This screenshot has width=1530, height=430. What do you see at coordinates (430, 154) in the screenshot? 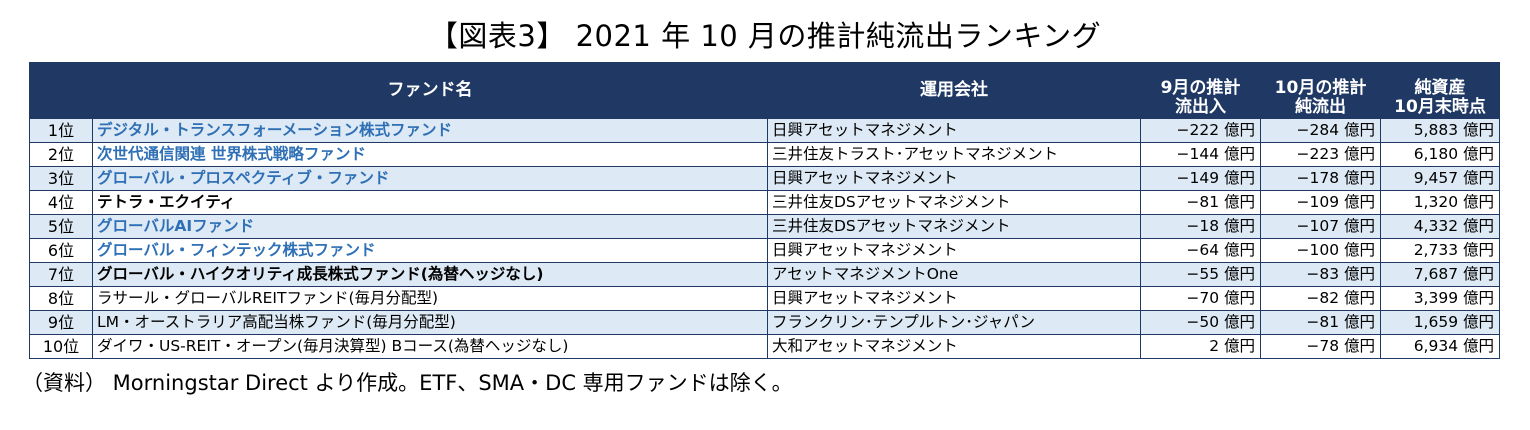
I see `fund-name-cell: 次世代通信関連 世界株式戦略ファンド` at bounding box center [430, 154].